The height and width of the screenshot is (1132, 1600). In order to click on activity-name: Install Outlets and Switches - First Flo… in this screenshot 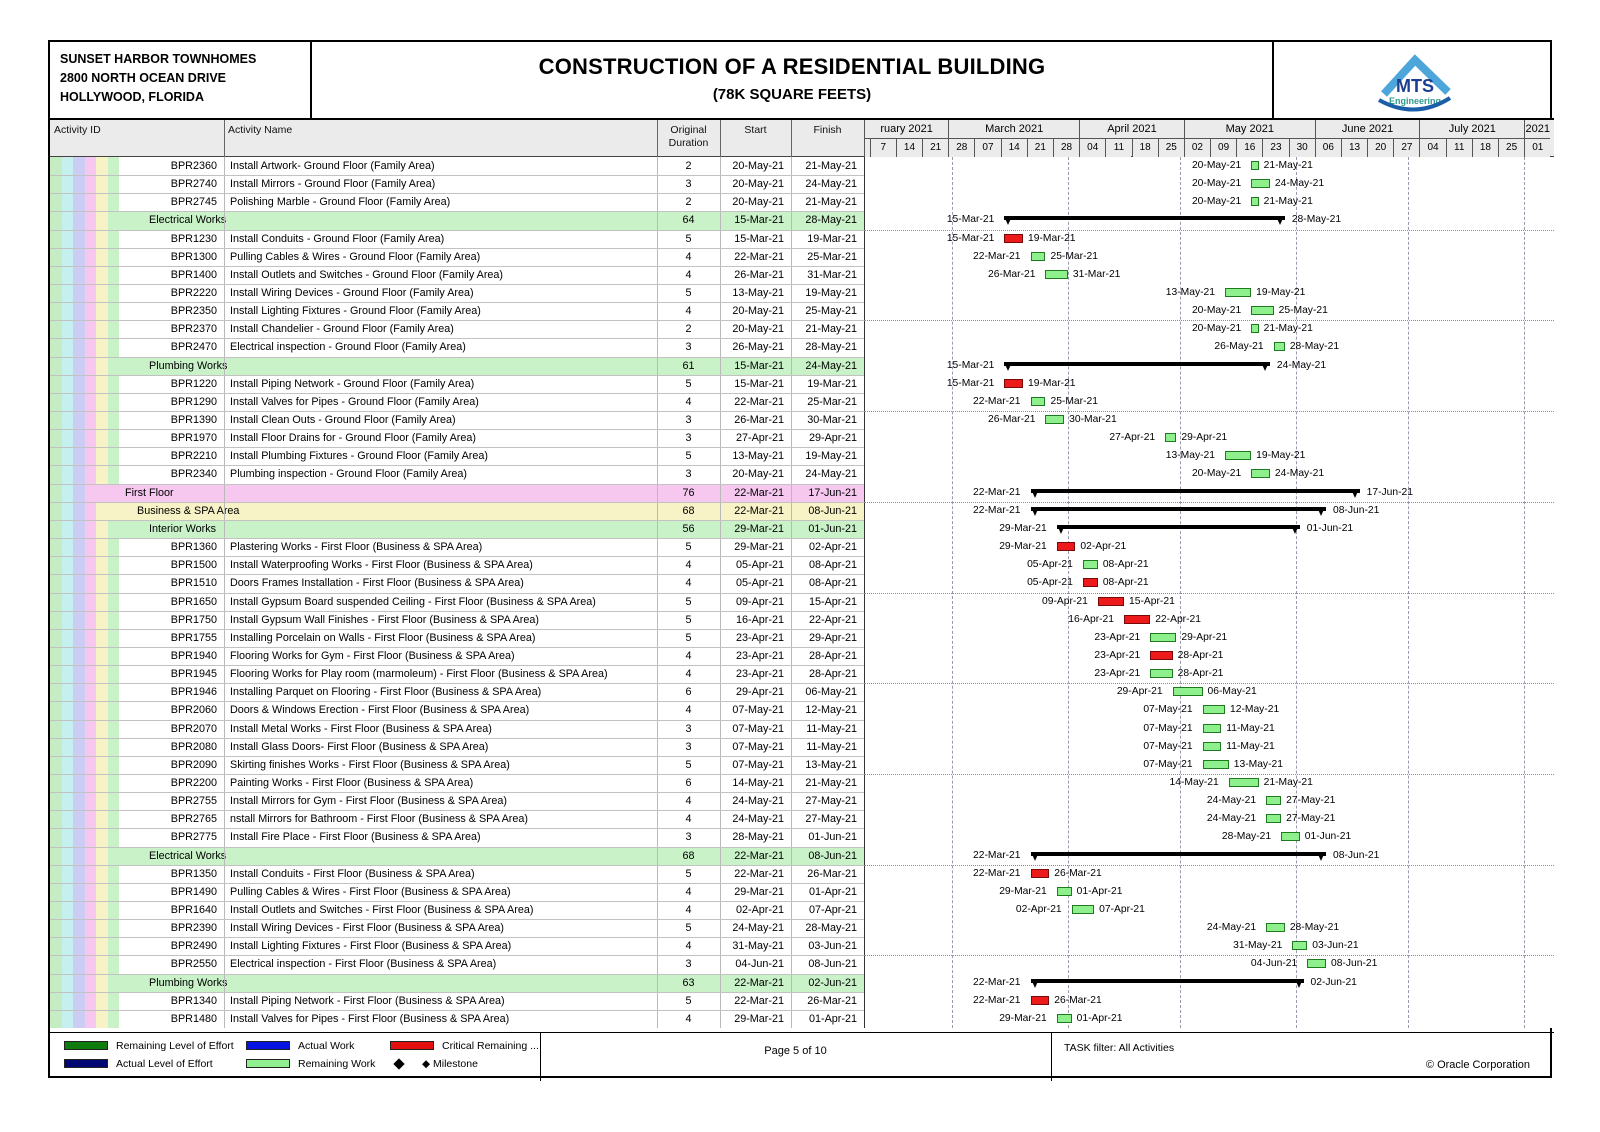, I will do `click(382, 909)`.